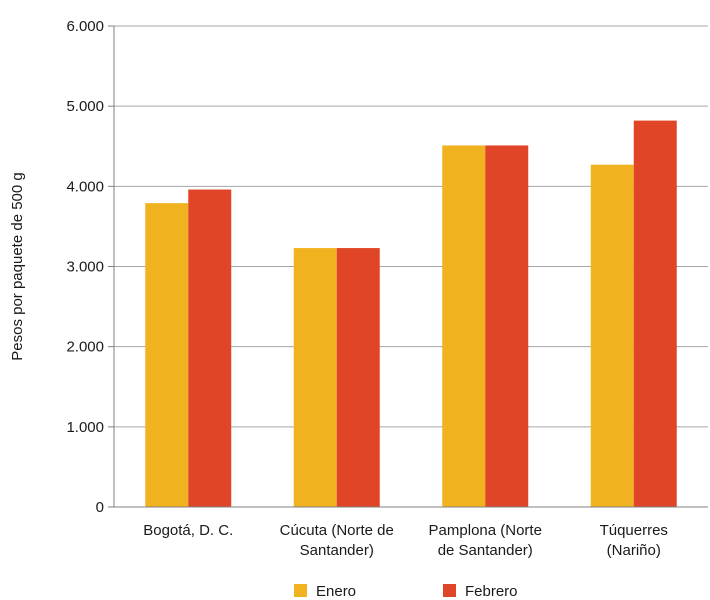  Describe the element at coordinates (337, 540) in the screenshot. I see `x-category-label: Cúcuta (Norte de Santander)` at that location.